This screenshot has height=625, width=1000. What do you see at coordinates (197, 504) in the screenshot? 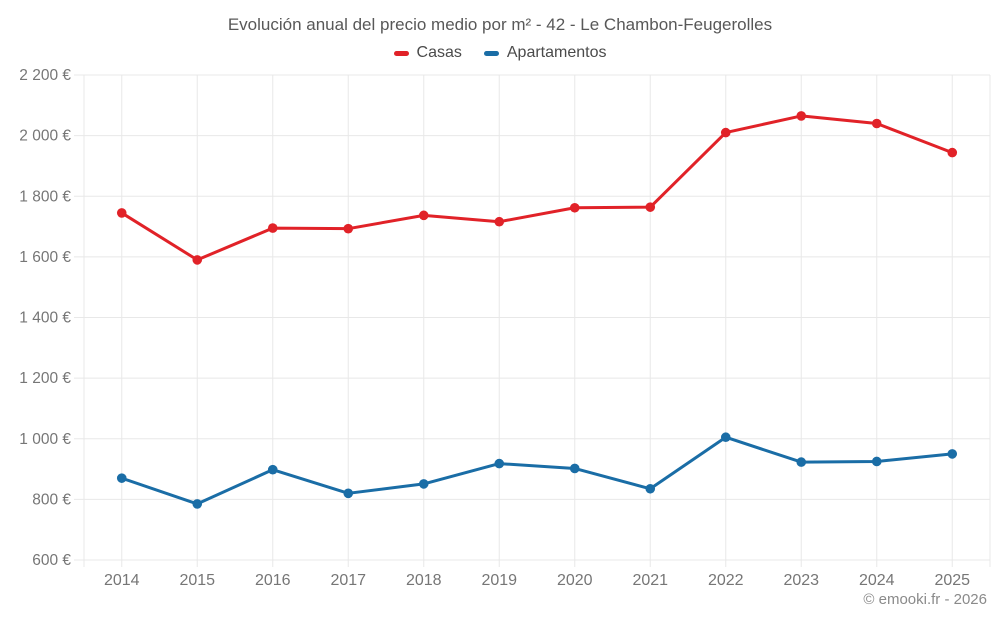
I see `data-point-apartamentos-2015` at bounding box center [197, 504].